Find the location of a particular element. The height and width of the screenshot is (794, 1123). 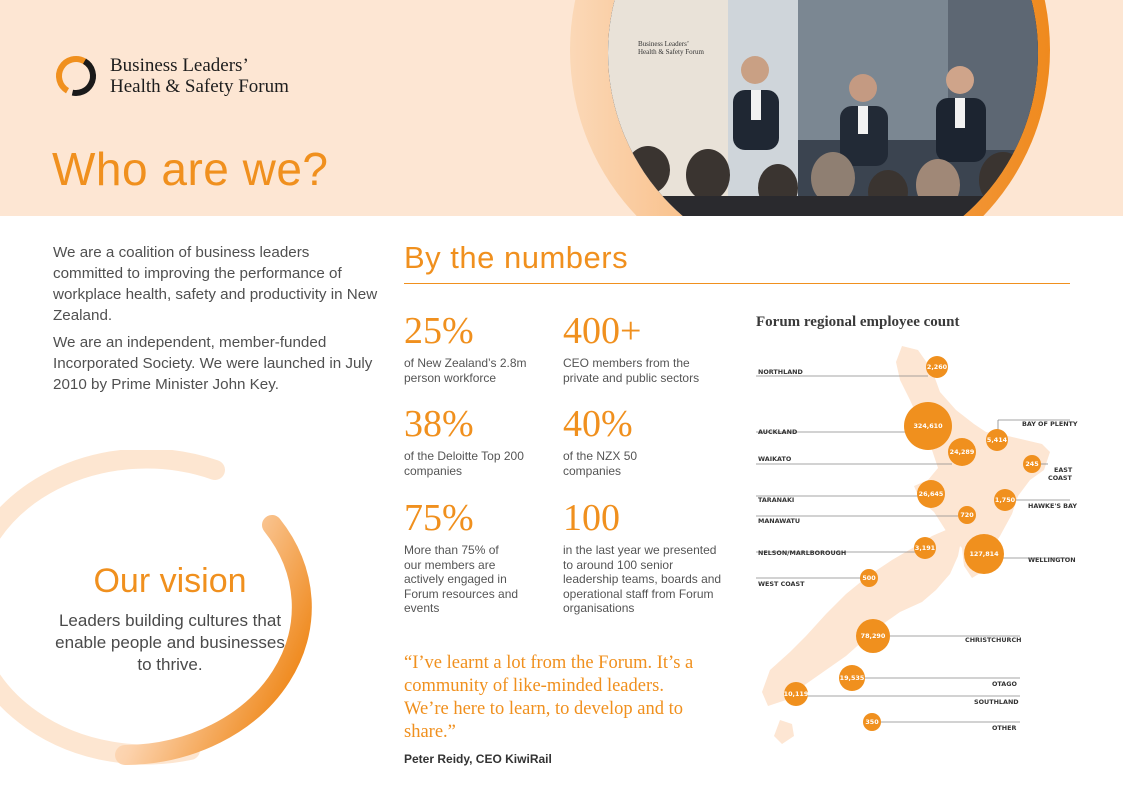

stat-value: 100 is located at coordinates (591, 518).